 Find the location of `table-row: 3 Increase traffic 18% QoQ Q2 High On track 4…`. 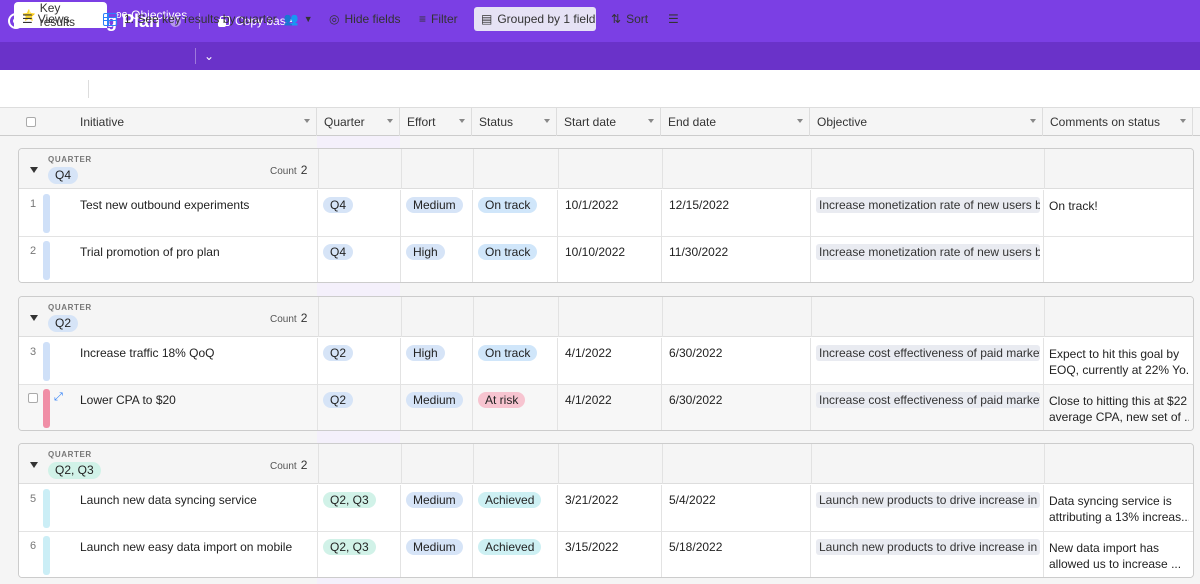

table-row: 3 Increase traffic 18% QoQ Q2 High On track 4… is located at coordinates (606, 361).